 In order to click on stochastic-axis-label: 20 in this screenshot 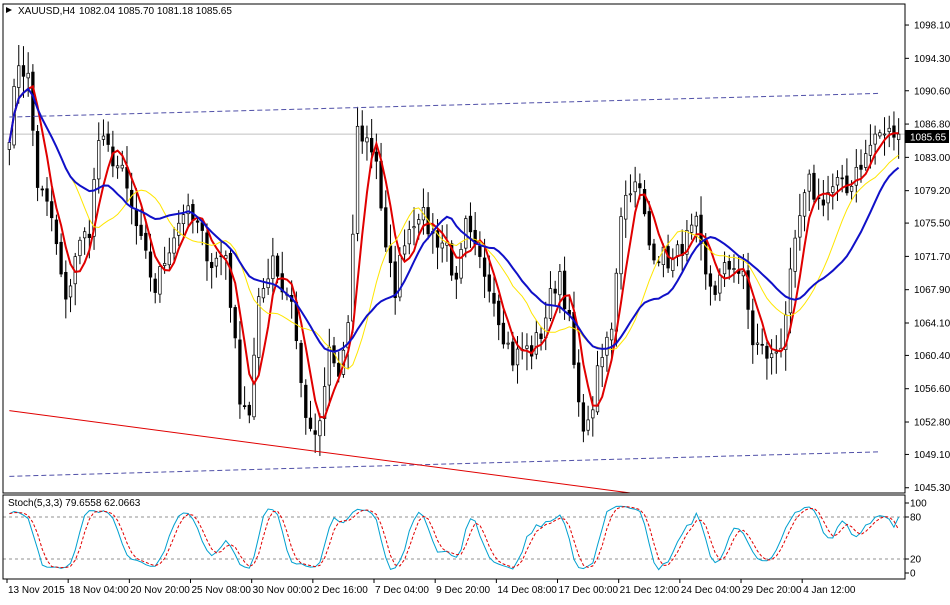, I will do `click(916, 560)`.